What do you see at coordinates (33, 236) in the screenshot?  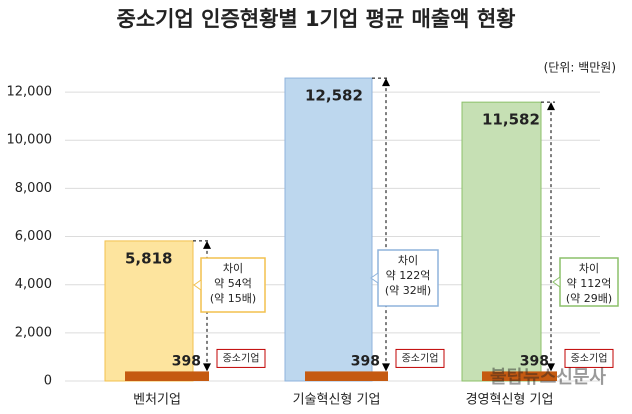 I see `y-tick-label: 6,000` at bounding box center [33, 236].